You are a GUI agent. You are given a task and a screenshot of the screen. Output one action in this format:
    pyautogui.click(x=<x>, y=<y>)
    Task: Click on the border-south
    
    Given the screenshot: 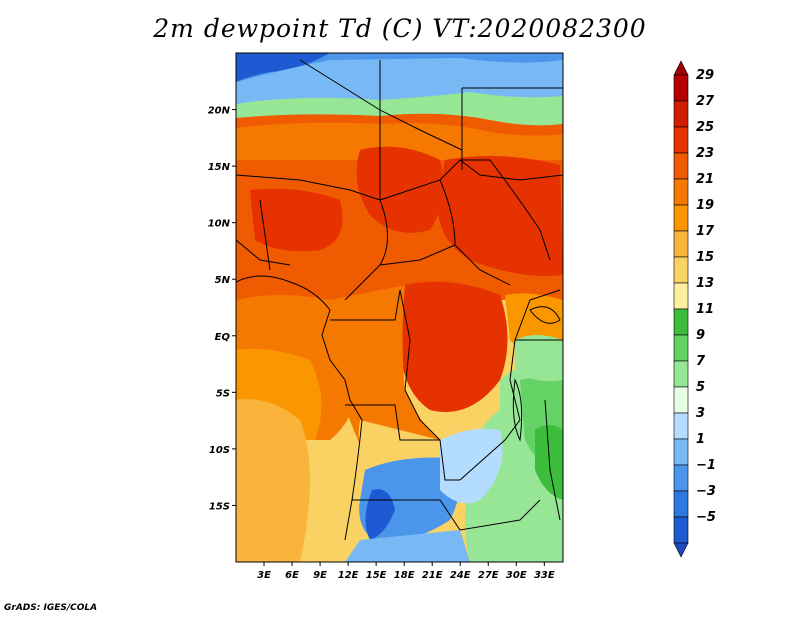 What is the action you would take?
    pyautogui.click(x=446, y=515)
    